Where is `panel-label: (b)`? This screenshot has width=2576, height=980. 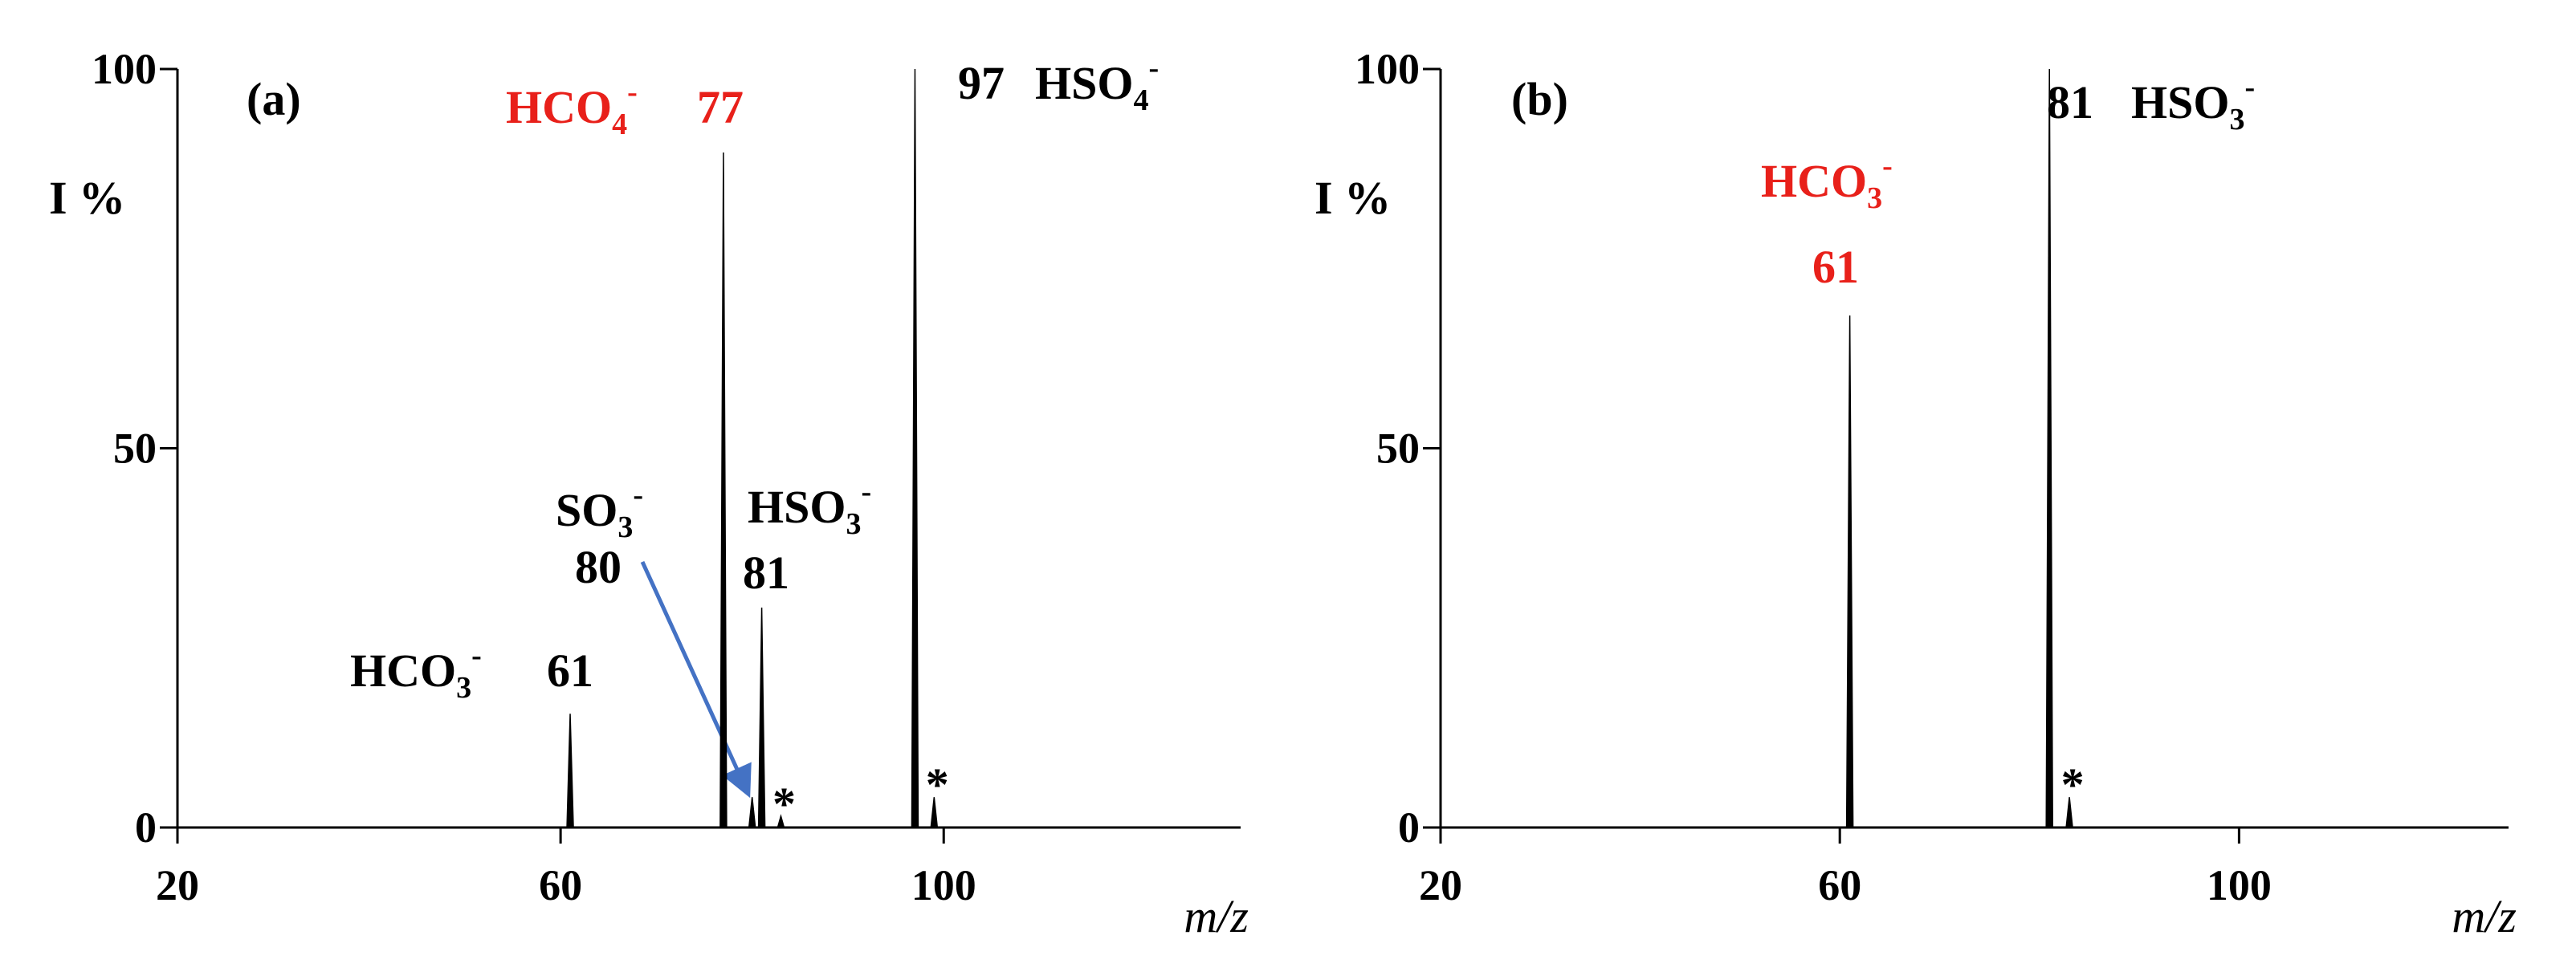
panel-label: (b) is located at coordinates (1539, 99).